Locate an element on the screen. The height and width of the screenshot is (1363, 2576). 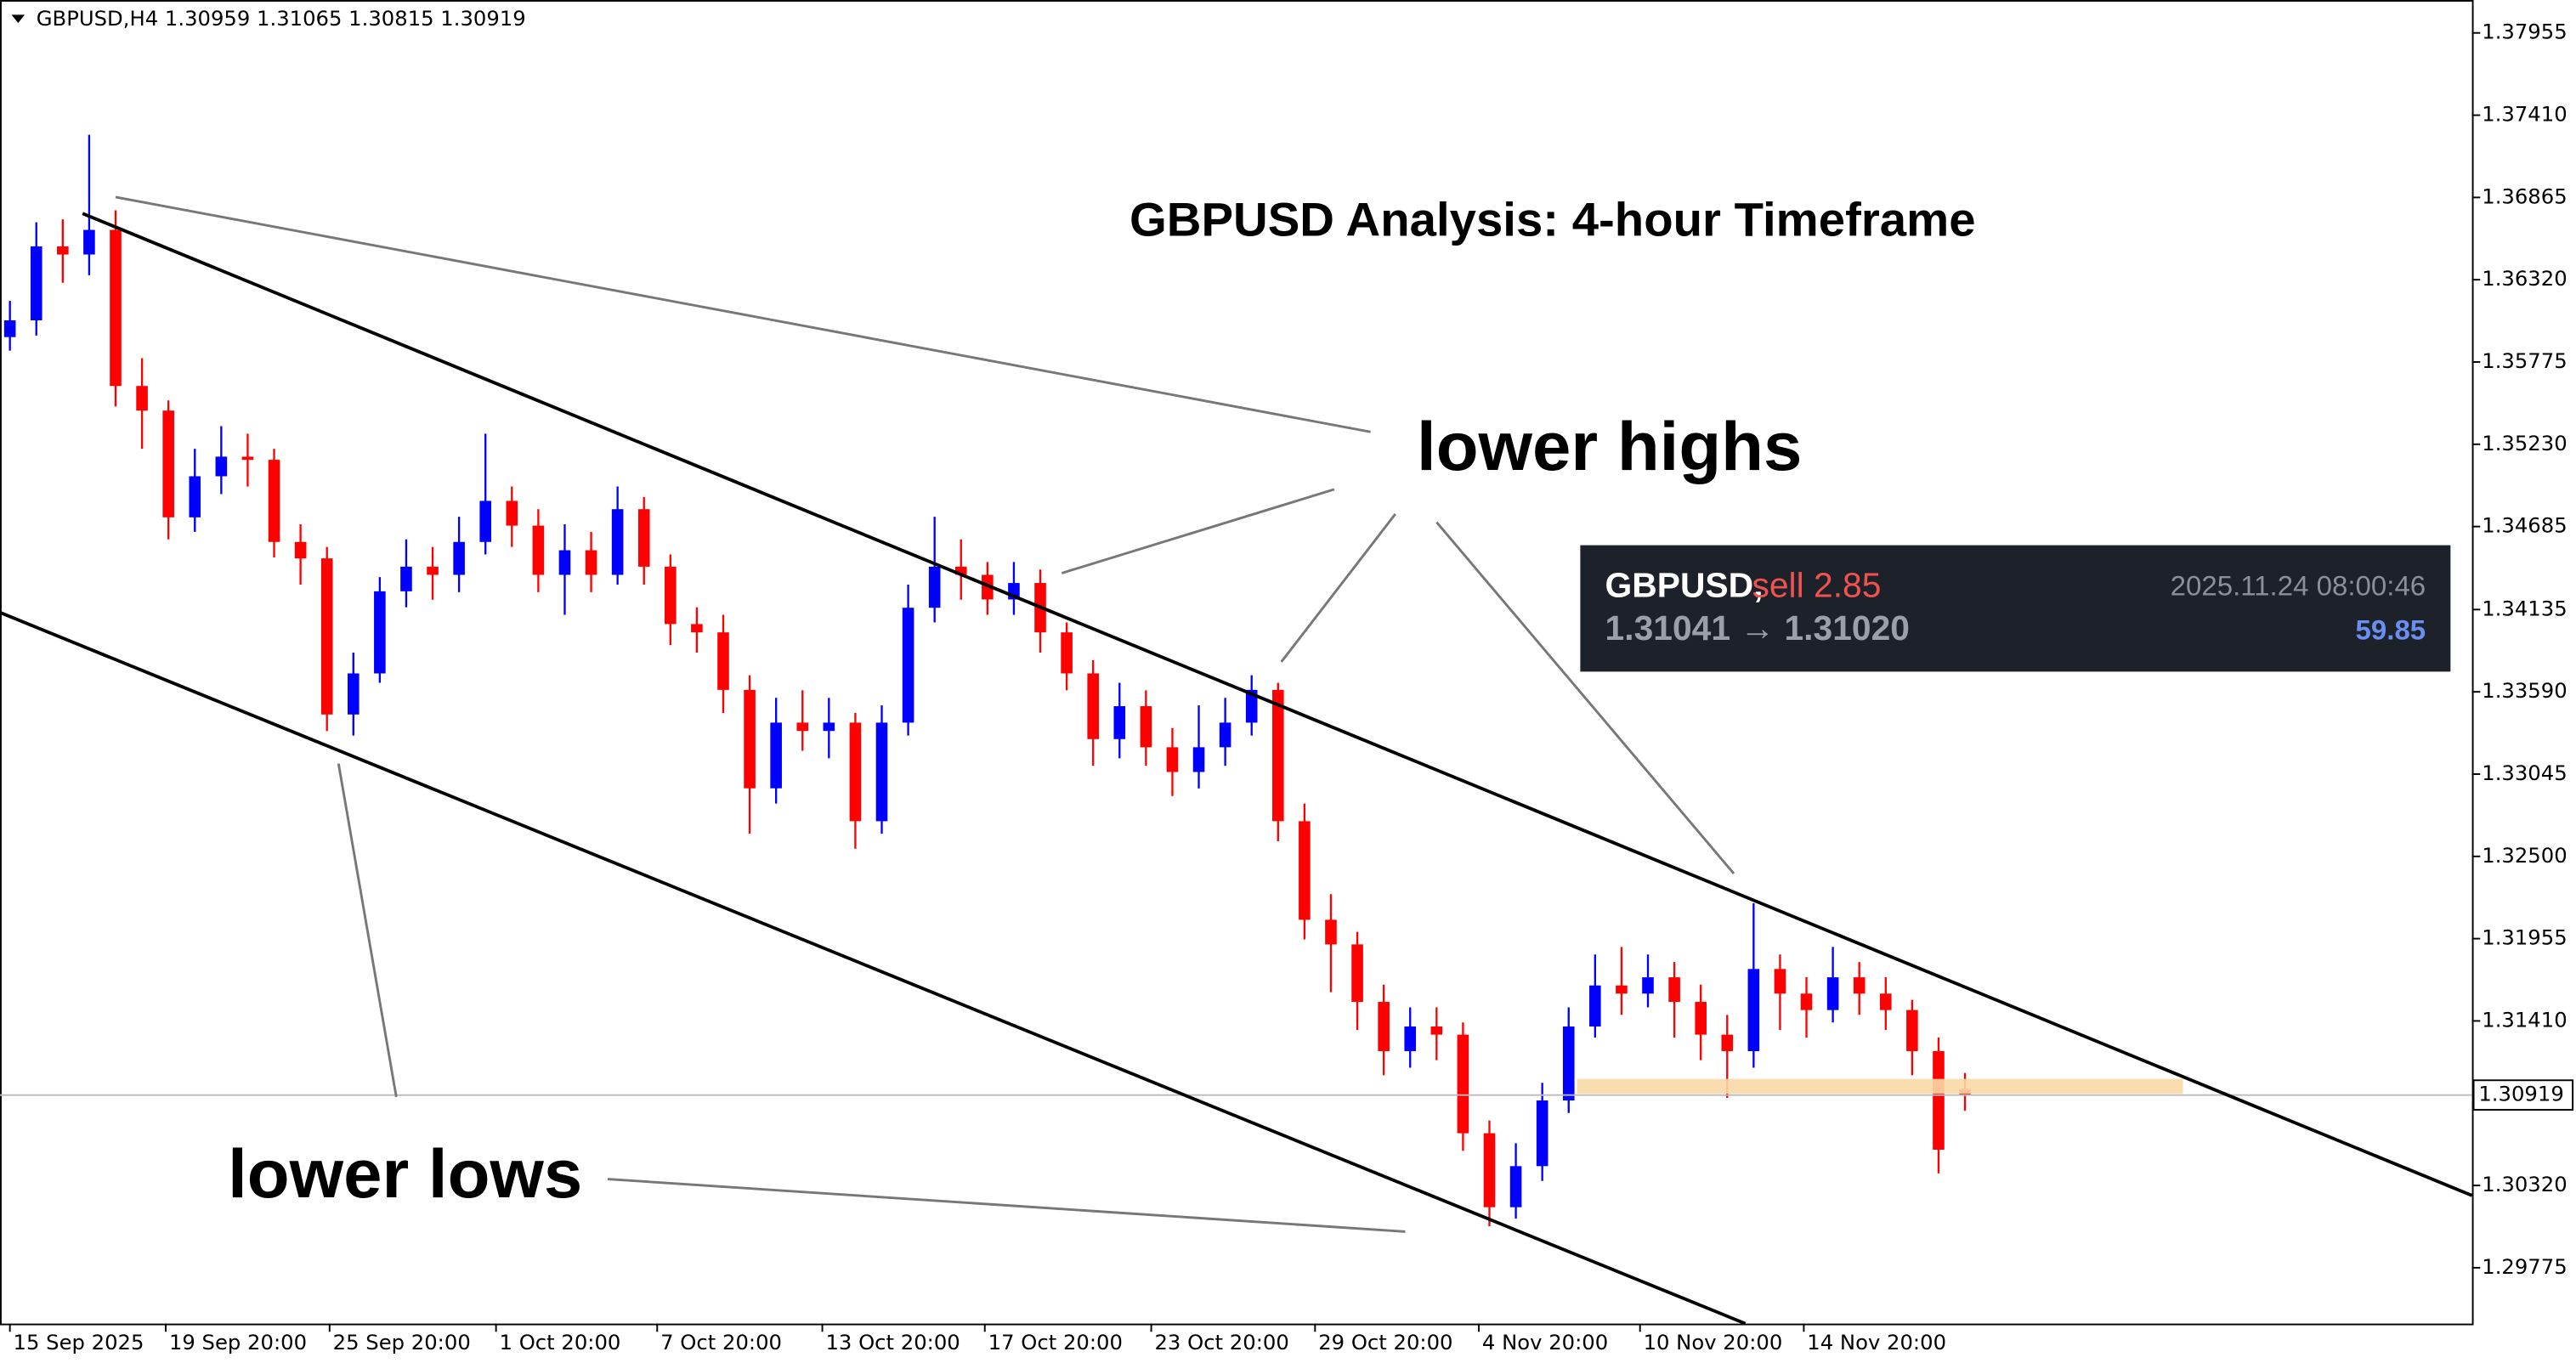
resistance-zone is located at coordinates (1880, 1086).